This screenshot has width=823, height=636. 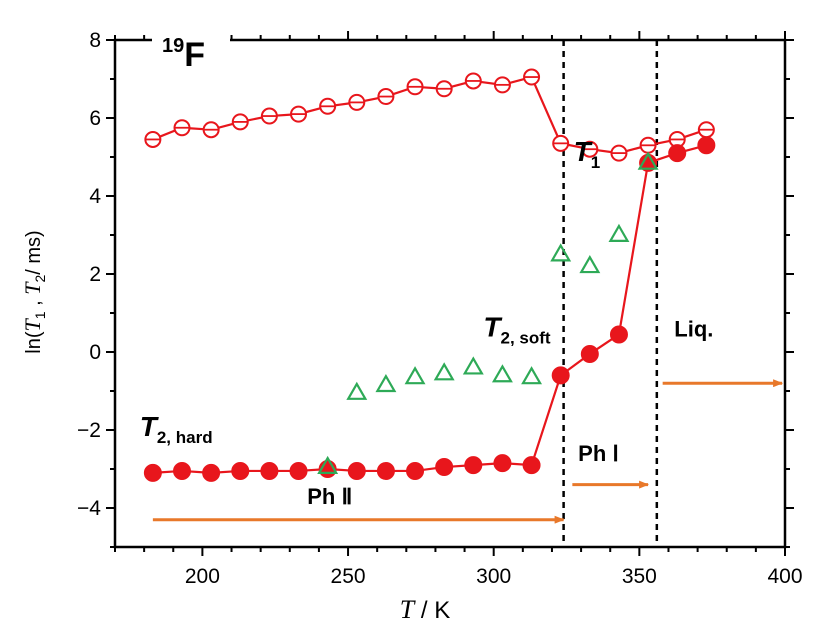 What do you see at coordinates (95, 118) in the screenshot?
I see `y-tick-label: 6` at bounding box center [95, 118].